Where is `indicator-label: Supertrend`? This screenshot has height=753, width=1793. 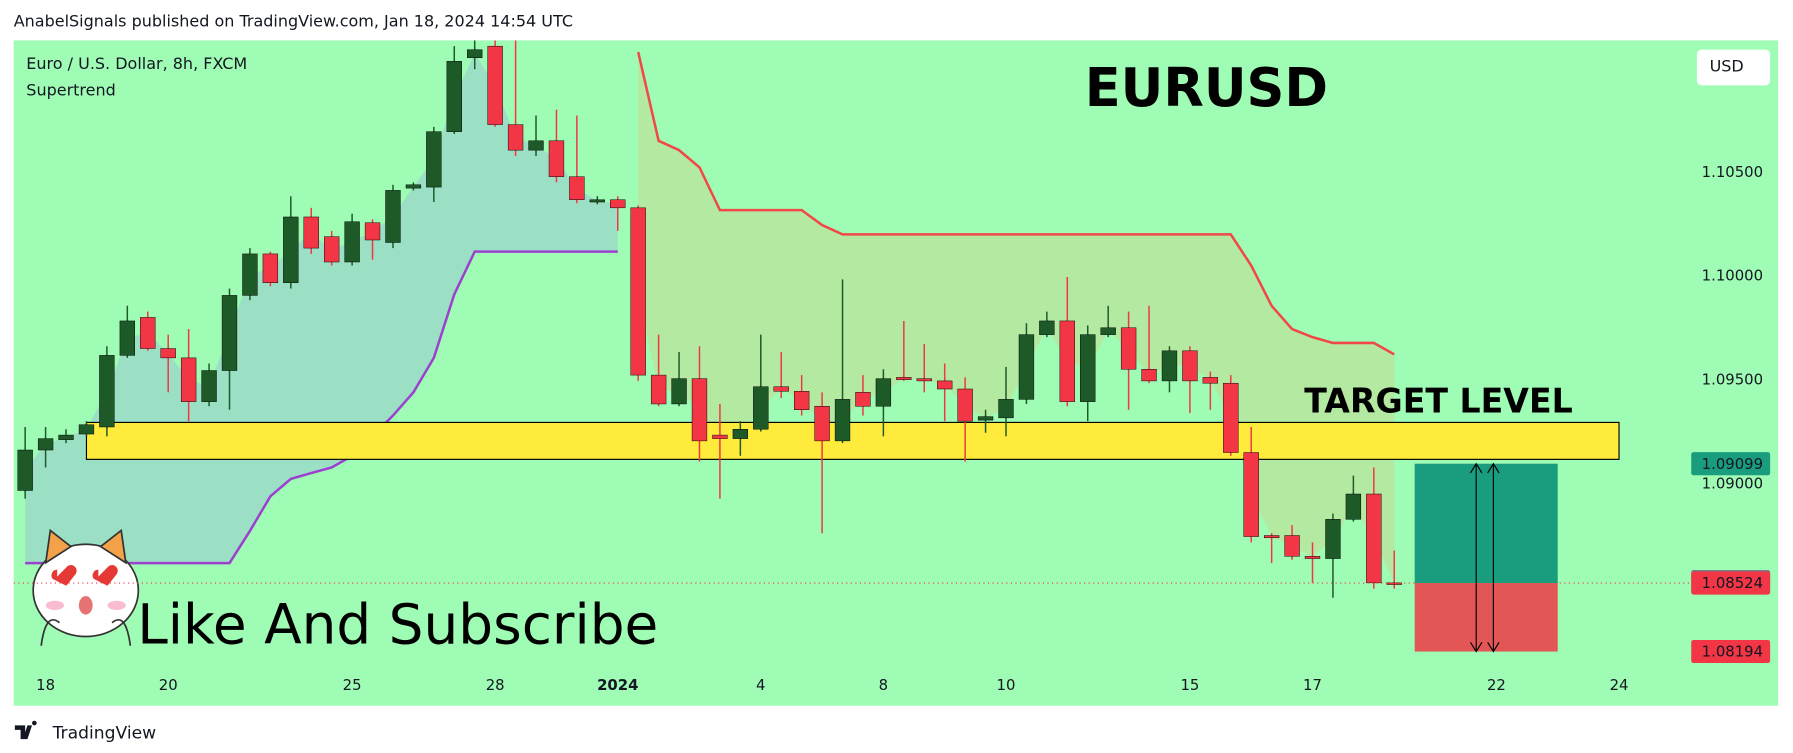 indicator-label: Supertrend is located at coordinates (70, 90).